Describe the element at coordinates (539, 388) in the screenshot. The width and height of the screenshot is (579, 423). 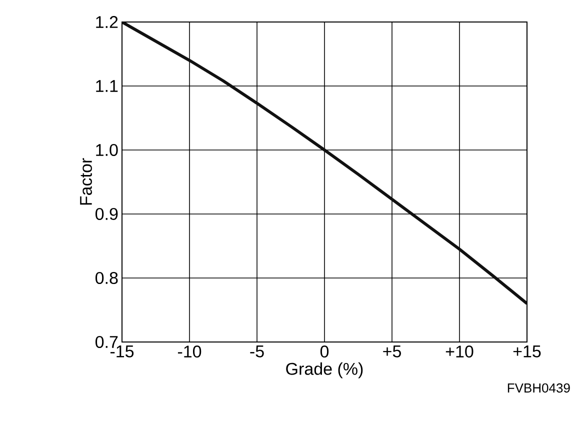
I see `text: FVBH0439` at that location.